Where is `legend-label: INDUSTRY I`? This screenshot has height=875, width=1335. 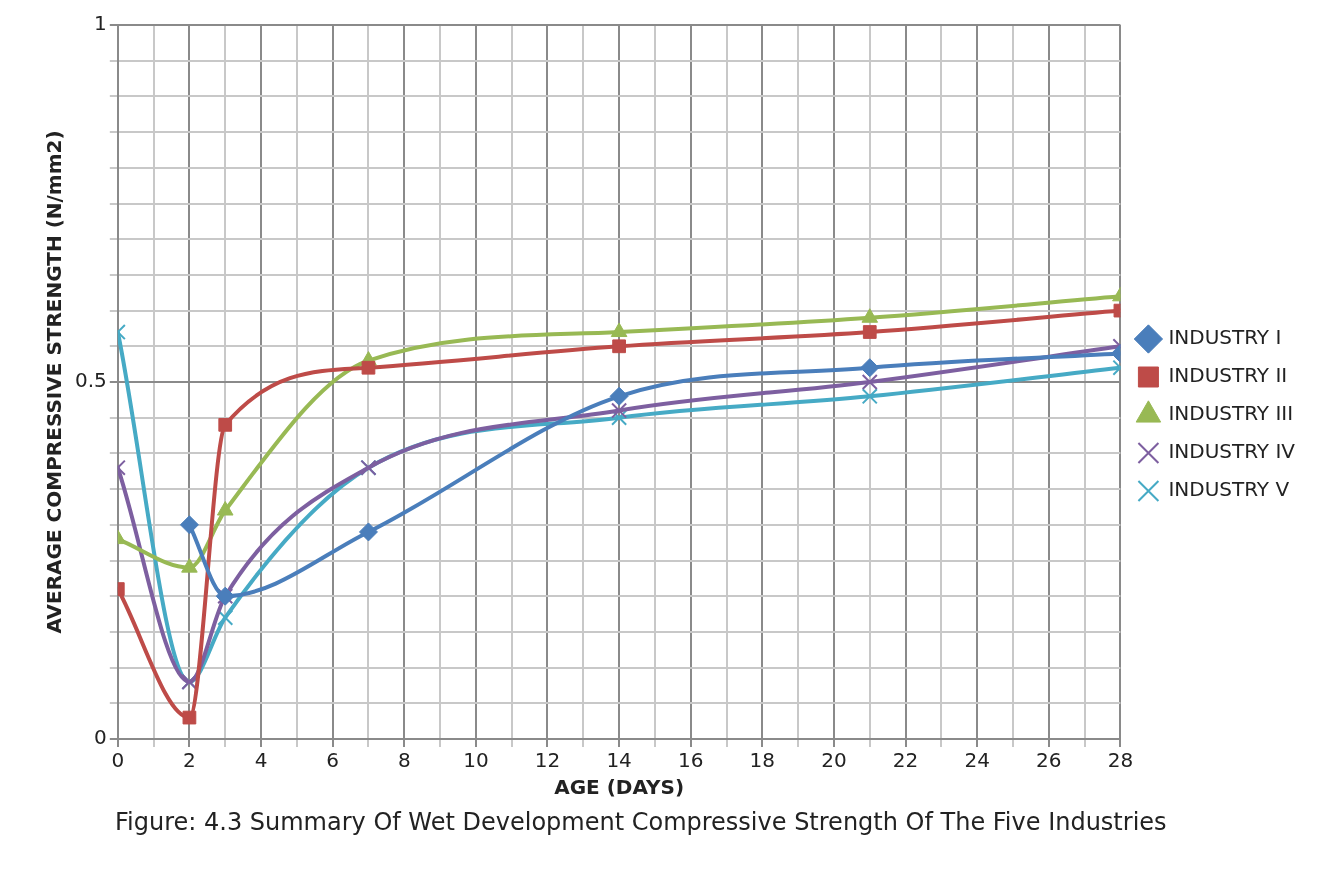 legend-label: INDUSTRY I is located at coordinates (1225, 337).